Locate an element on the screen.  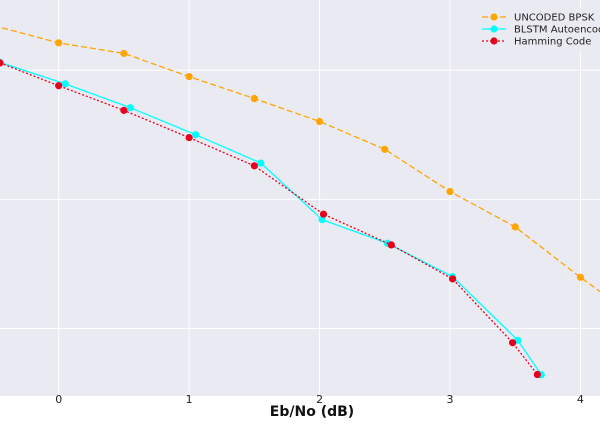
legend-item: Hamming Code is located at coordinates (536, 42).